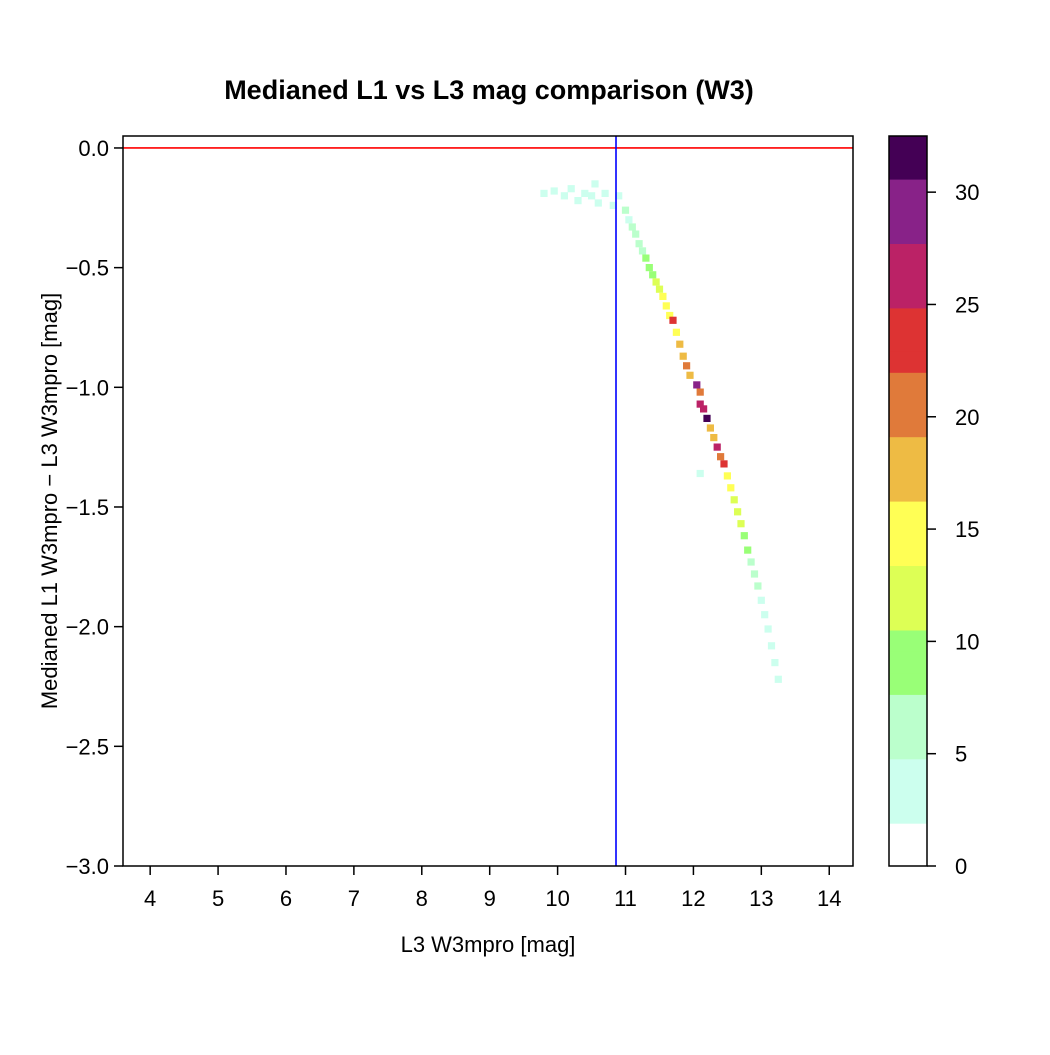  What do you see at coordinates (693, 898) in the screenshot?
I see `x-tick-label: 12` at bounding box center [693, 898].